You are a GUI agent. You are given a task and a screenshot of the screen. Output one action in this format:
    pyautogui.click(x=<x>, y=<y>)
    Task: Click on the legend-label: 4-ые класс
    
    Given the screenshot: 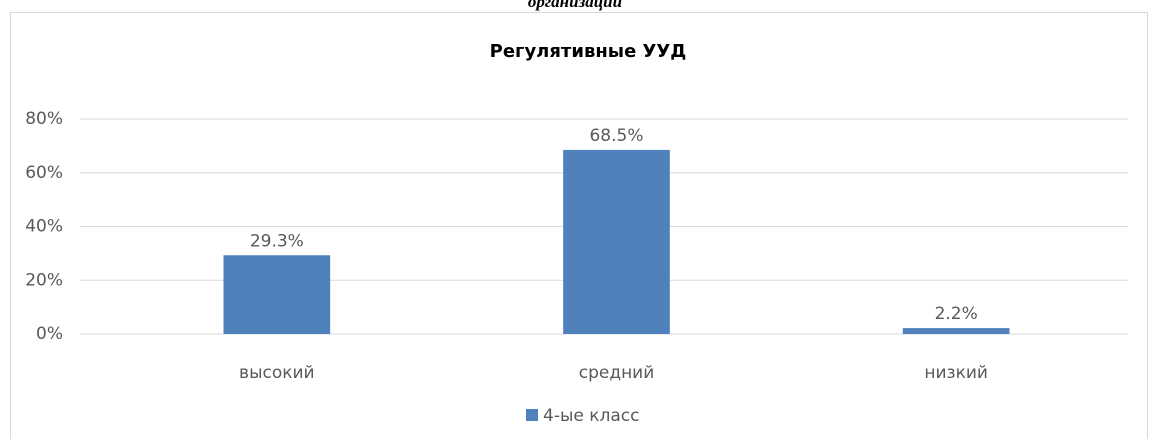 What is the action you would take?
    pyautogui.click(x=591, y=416)
    